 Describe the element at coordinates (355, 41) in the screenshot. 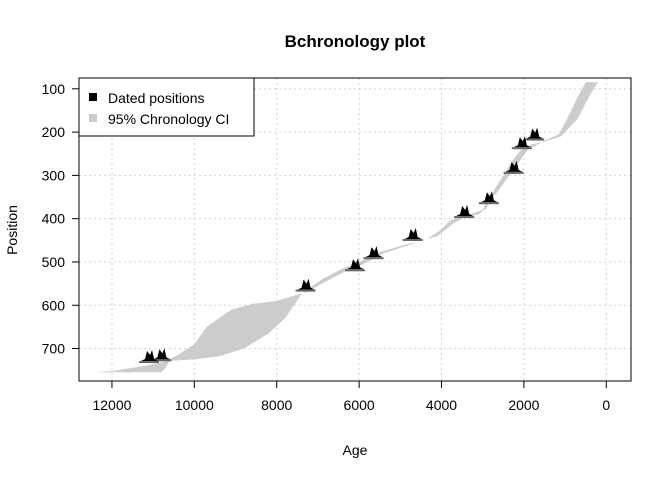

I see `chart-title: Bchronology plot` at that location.